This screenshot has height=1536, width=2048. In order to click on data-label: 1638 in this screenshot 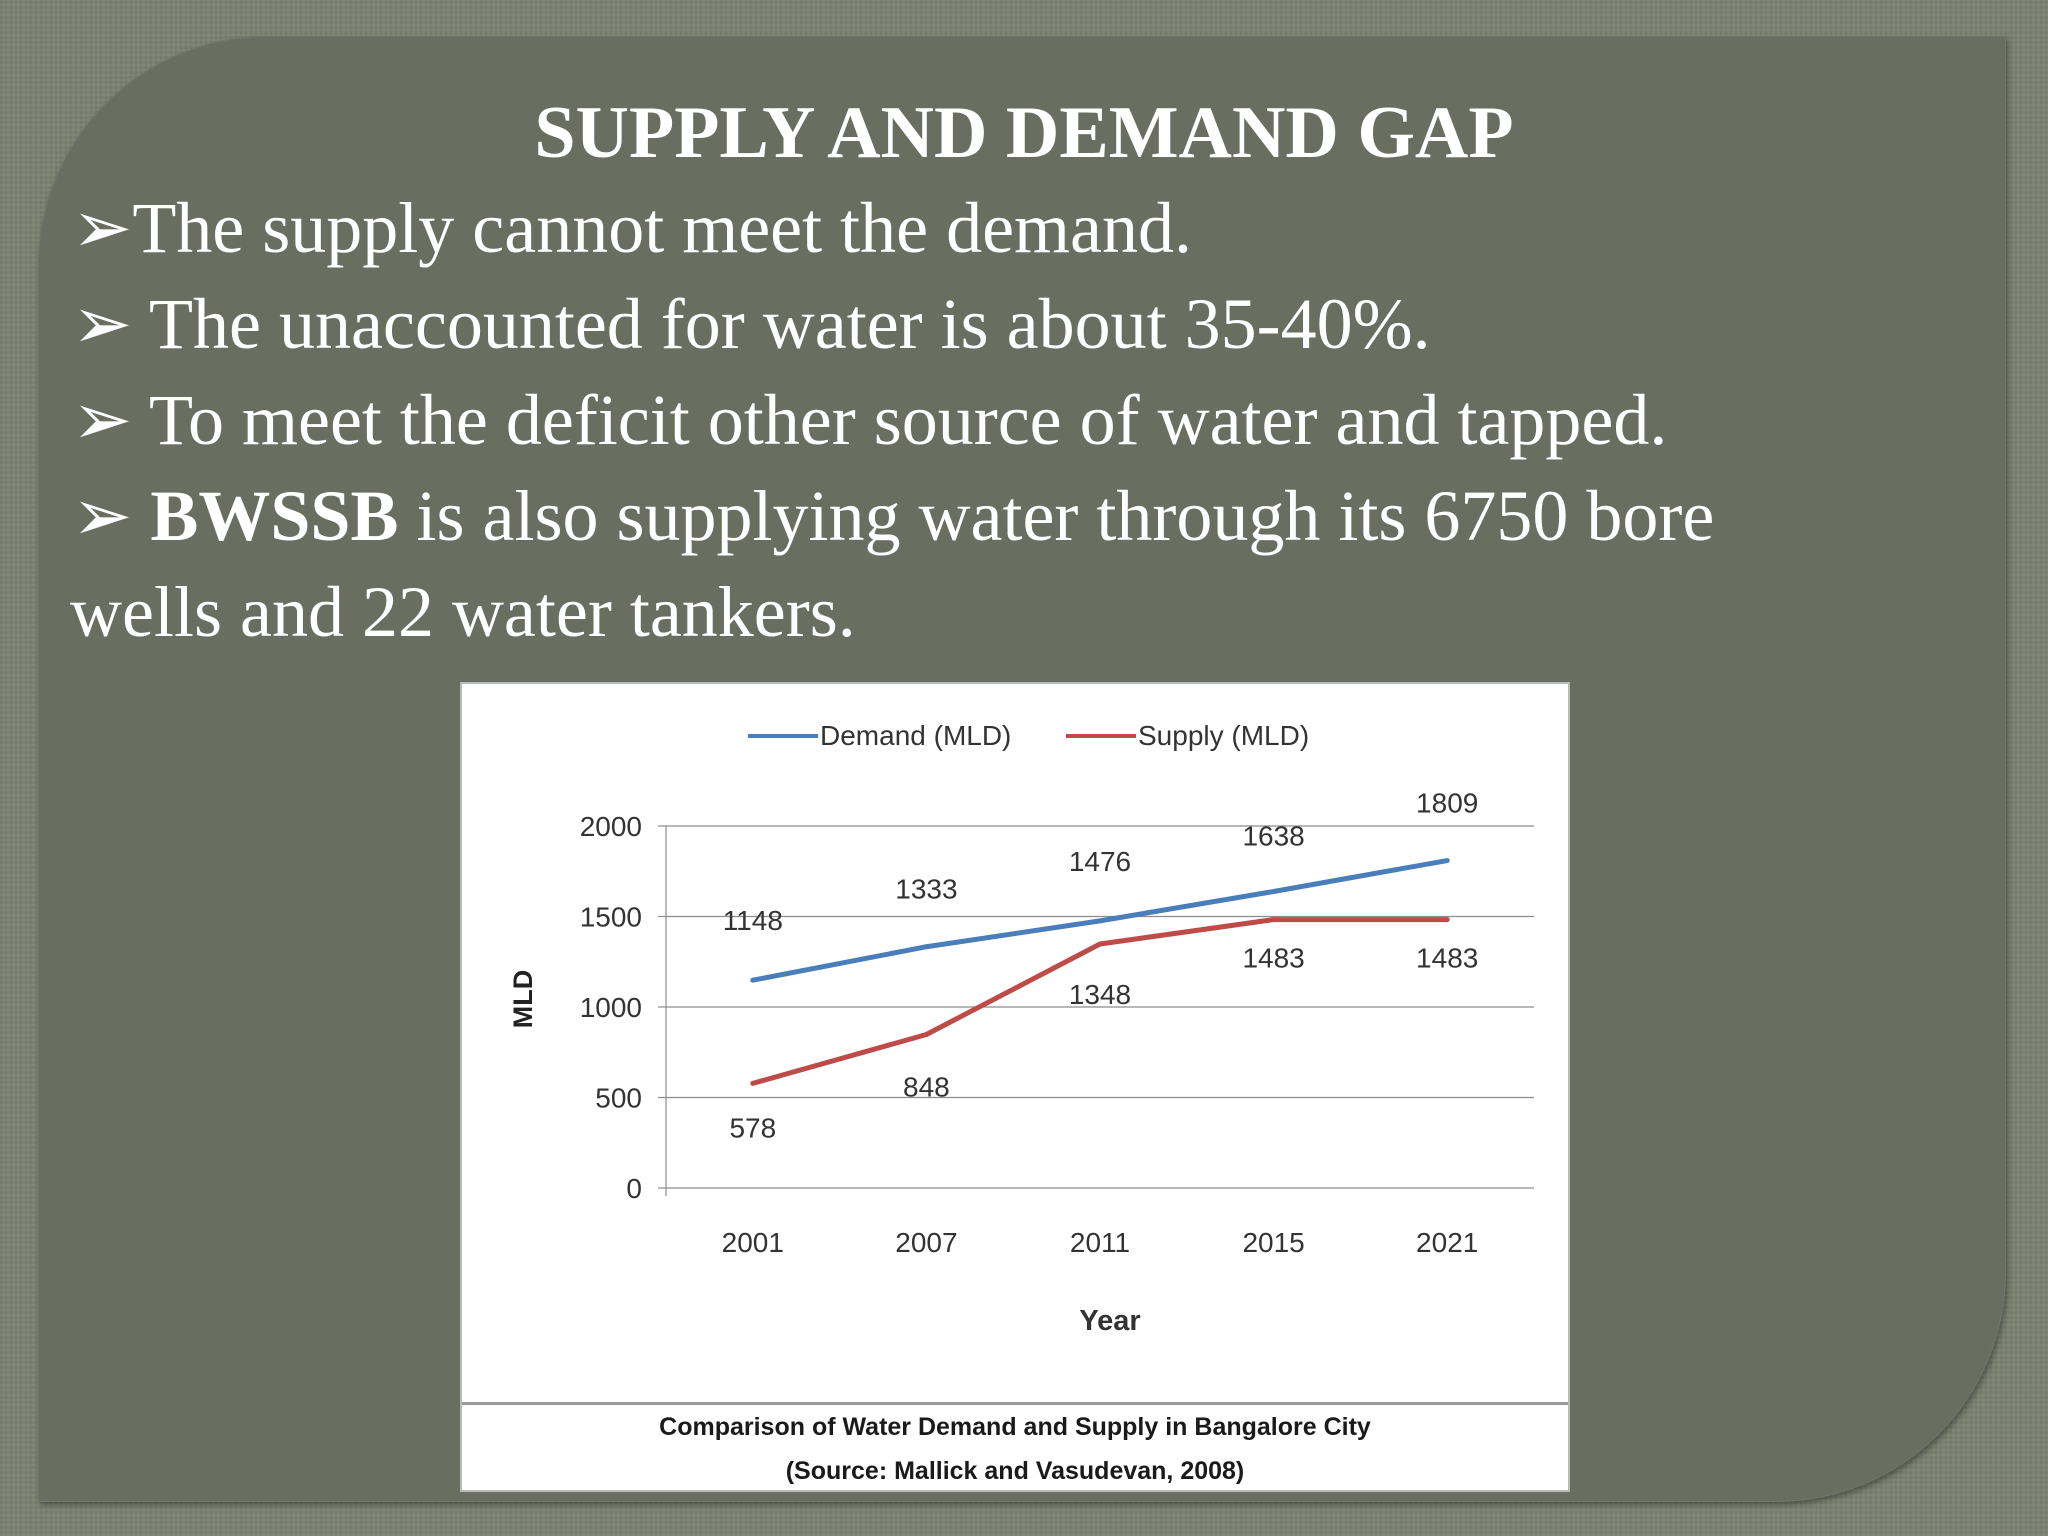, I will do `click(1273, 836)`.